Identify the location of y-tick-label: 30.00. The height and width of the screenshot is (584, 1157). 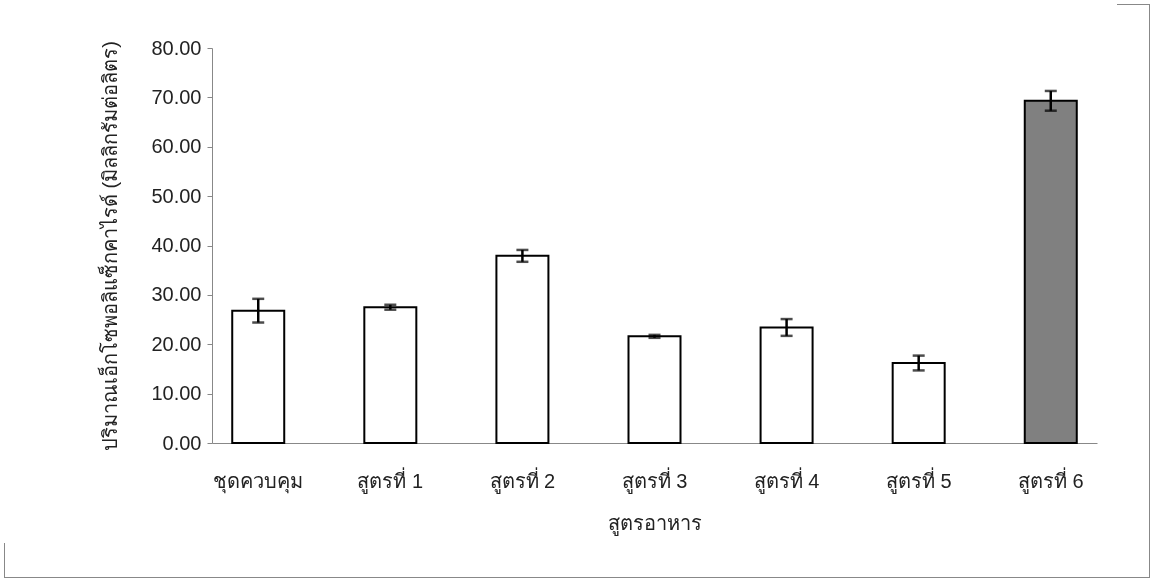
(176, 294).